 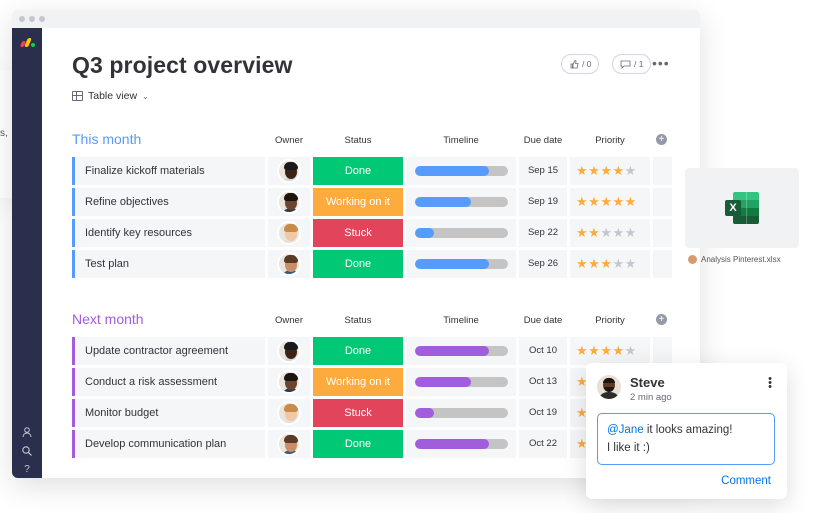 What do you see at coordinates (742, 208) in the screenshot?
I see `attachment-preview: X` at bounding box center [742, 208].